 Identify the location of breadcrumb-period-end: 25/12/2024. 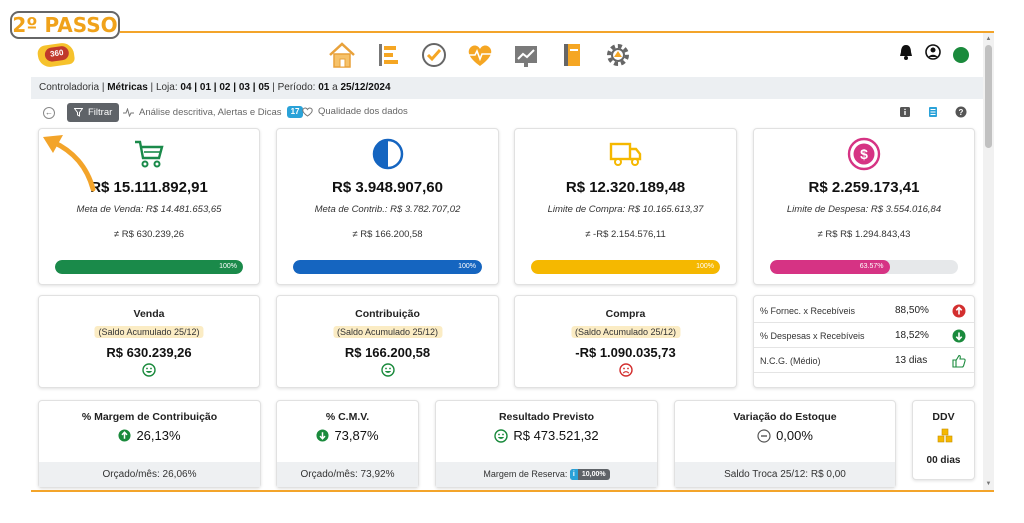
(365, 87).